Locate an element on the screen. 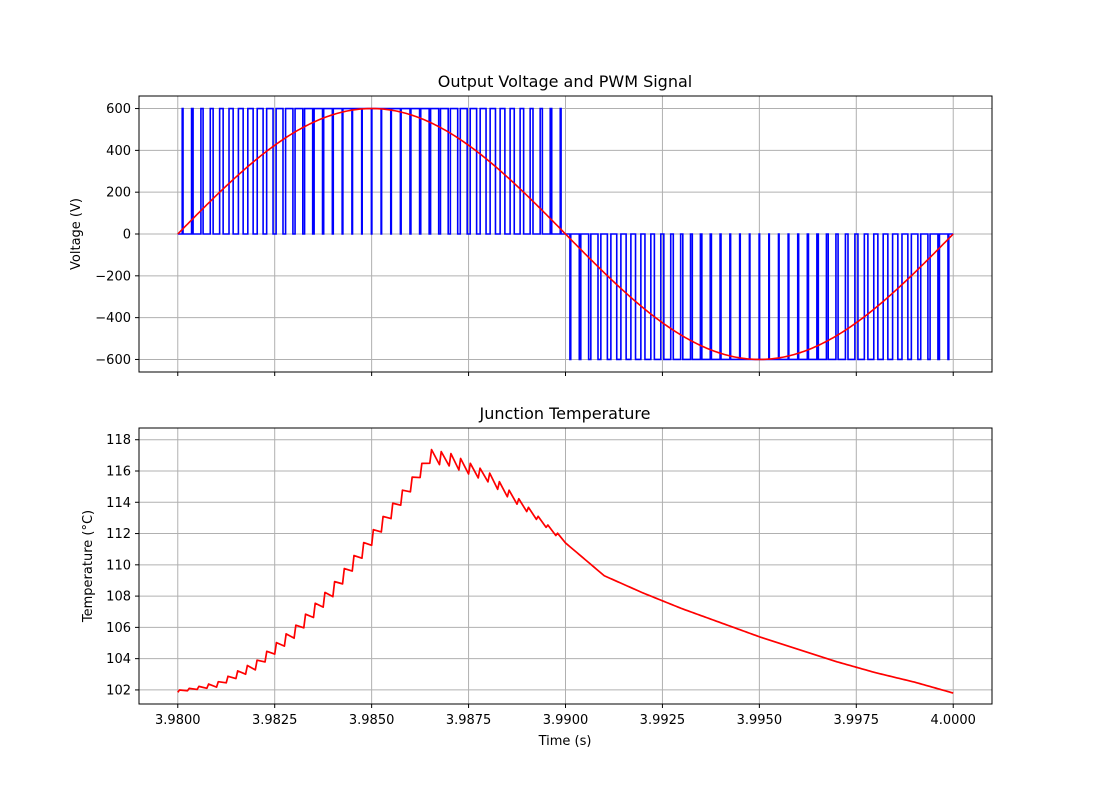 The height and width of the screenshot is (791, 1102). temperature-x-tick-label: 3.9950 is located at coordinates (760, 720).